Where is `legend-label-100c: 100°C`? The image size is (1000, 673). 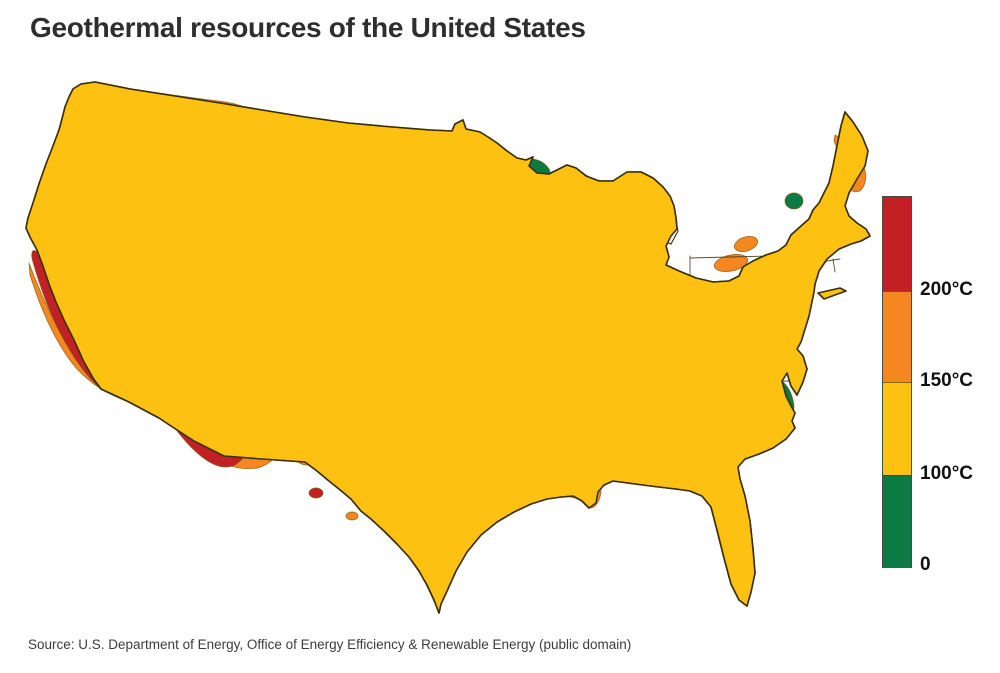 legend-label-100c: 100°C is located at coordinates (947, 473).